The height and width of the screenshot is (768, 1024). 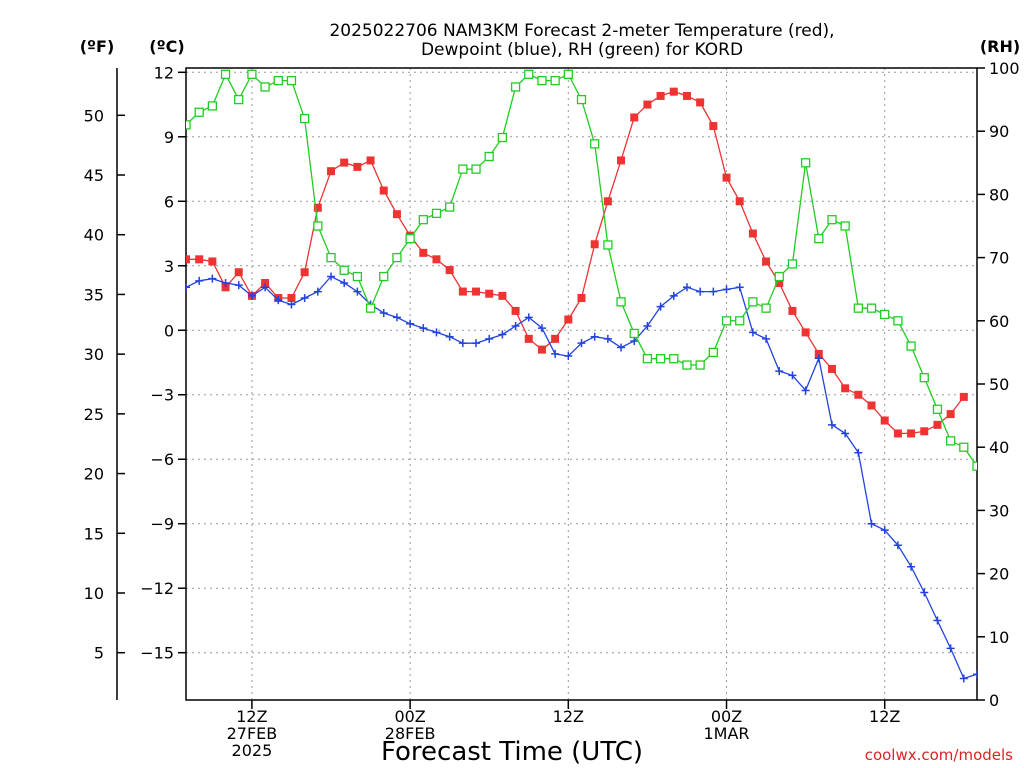 I want to click on title-line-2: Dewpoint (blue), RH (green) for KORD, so click(x=582, y=50).